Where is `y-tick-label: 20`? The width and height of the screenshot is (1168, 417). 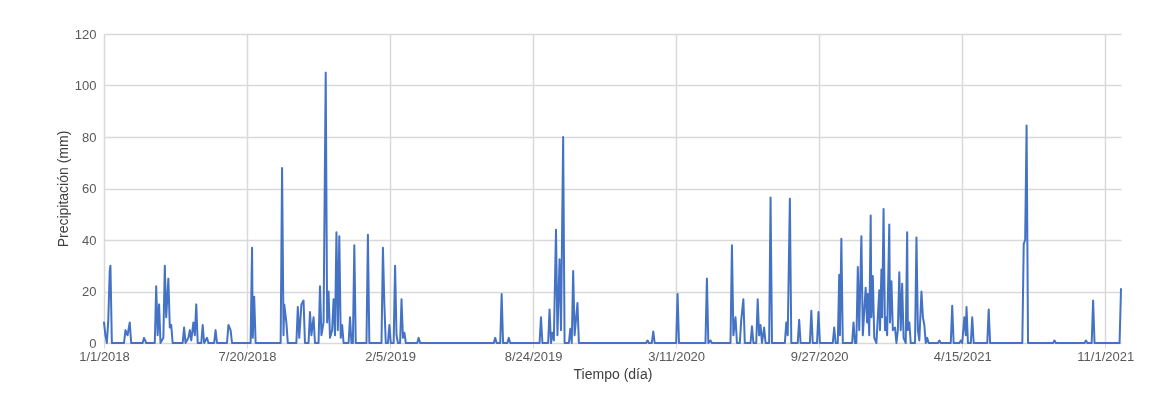
y-tick-label: 20 is located at coordinates (89, 291).